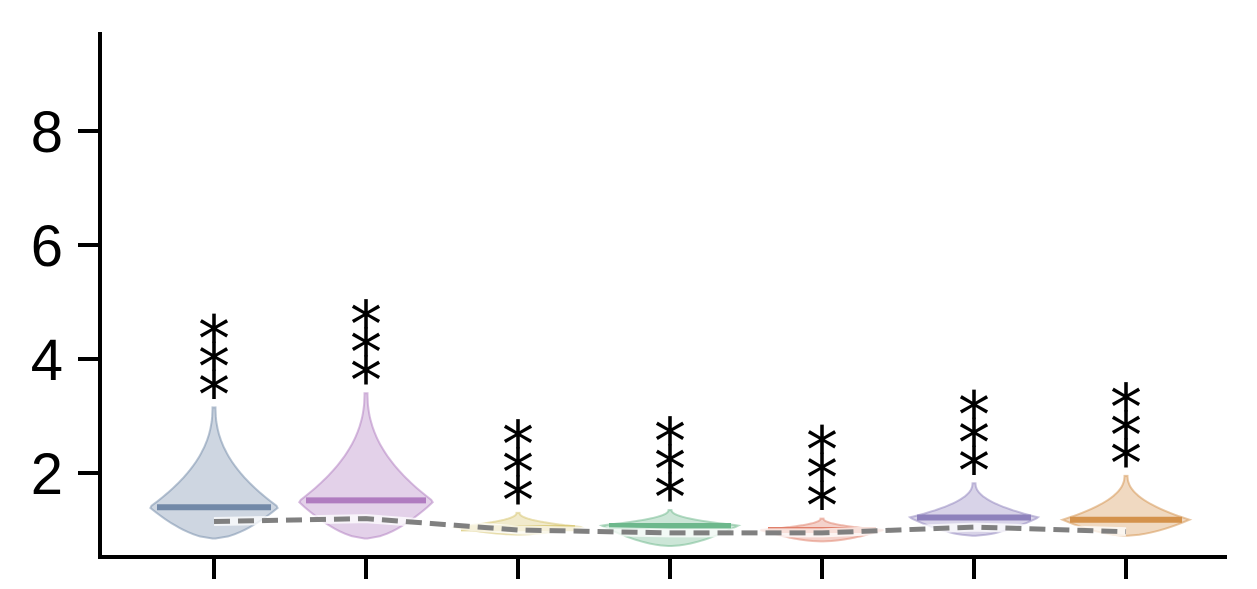 The height and width of the screenshot is (589, 1257). Describe the element at coordinates (47, 132) in the screenshot. I see `y-tick-label: 8` at that location.